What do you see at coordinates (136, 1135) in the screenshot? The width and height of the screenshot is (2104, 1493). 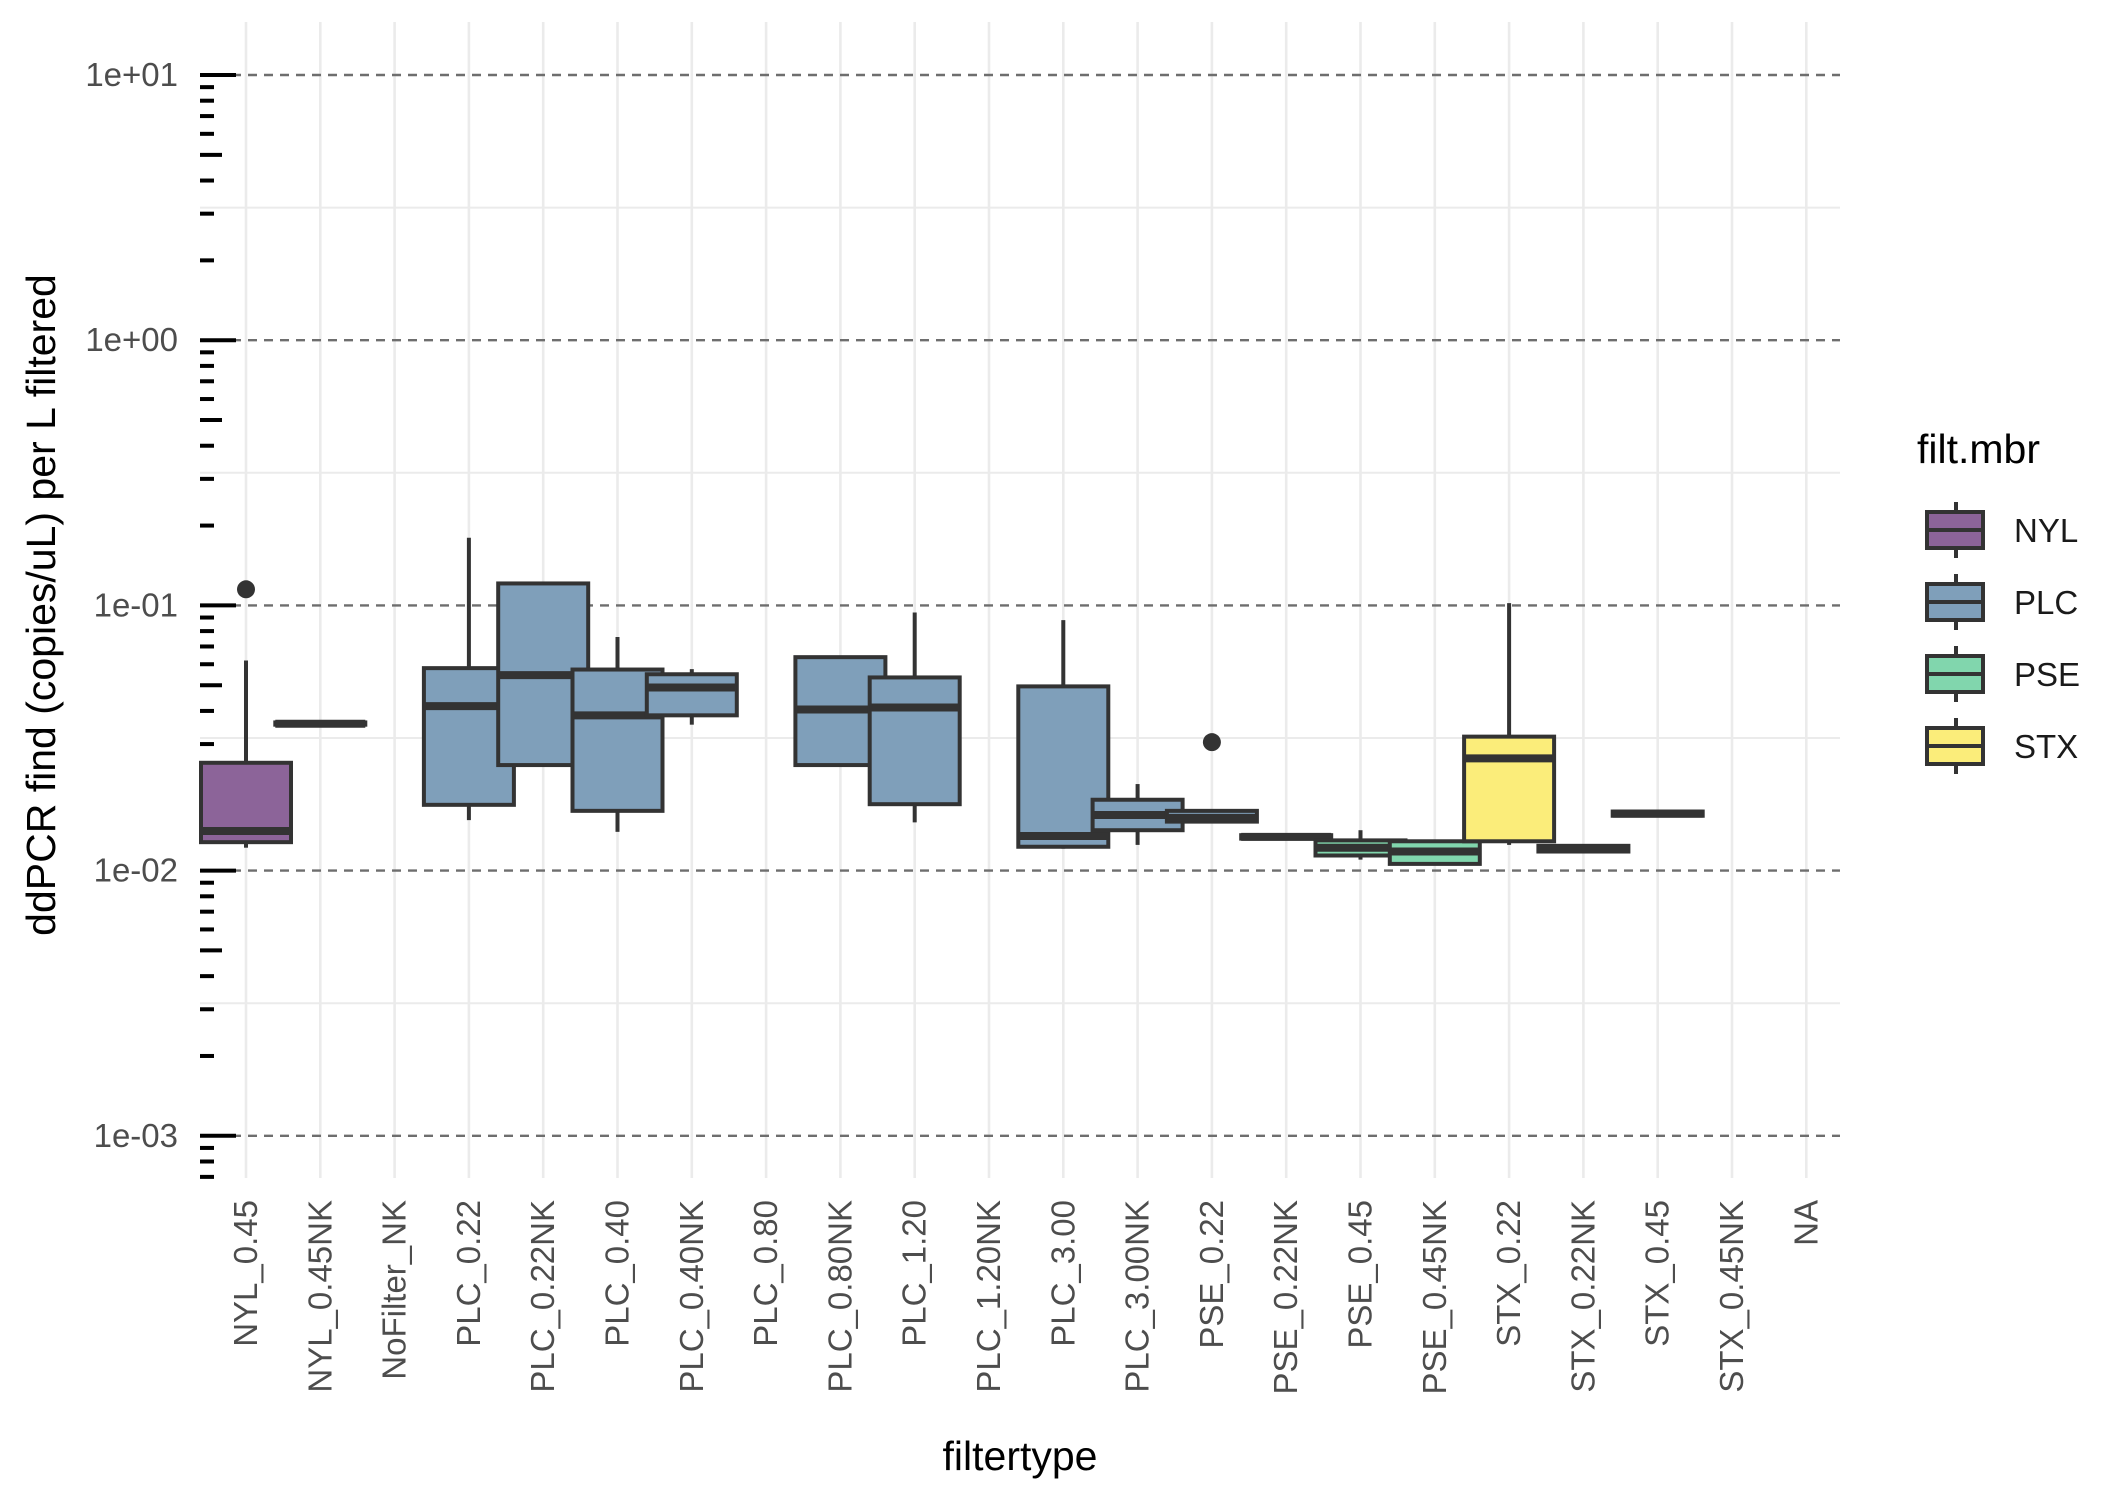 I see `y-tick-label: 1e-03` at bounding box center [136, 1135].